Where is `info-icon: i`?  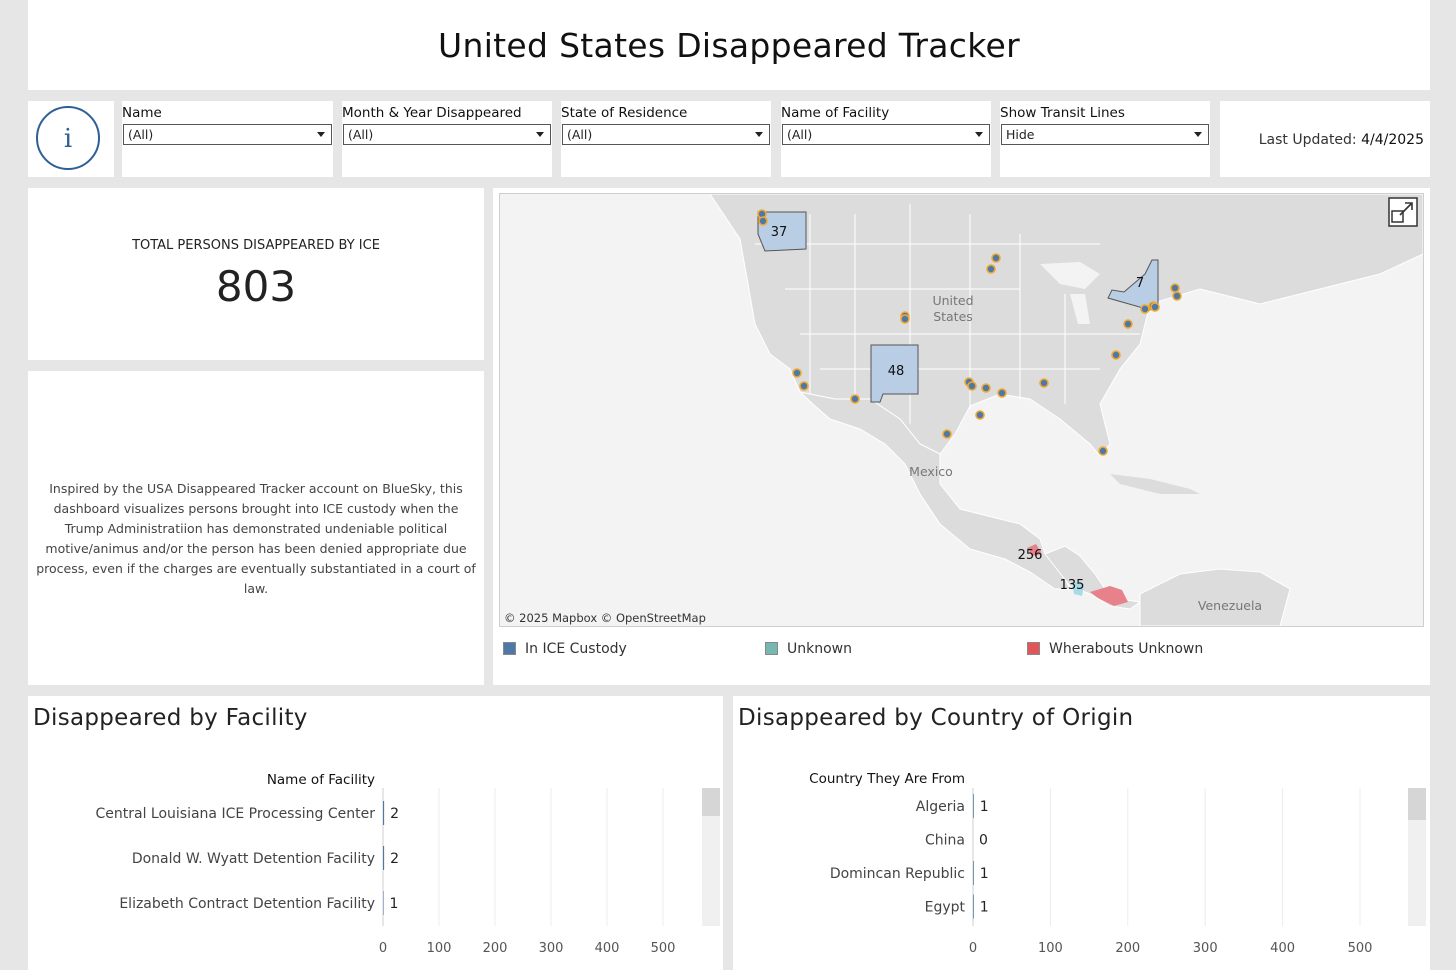 info-icon: i is located at coordinates (68, 138).